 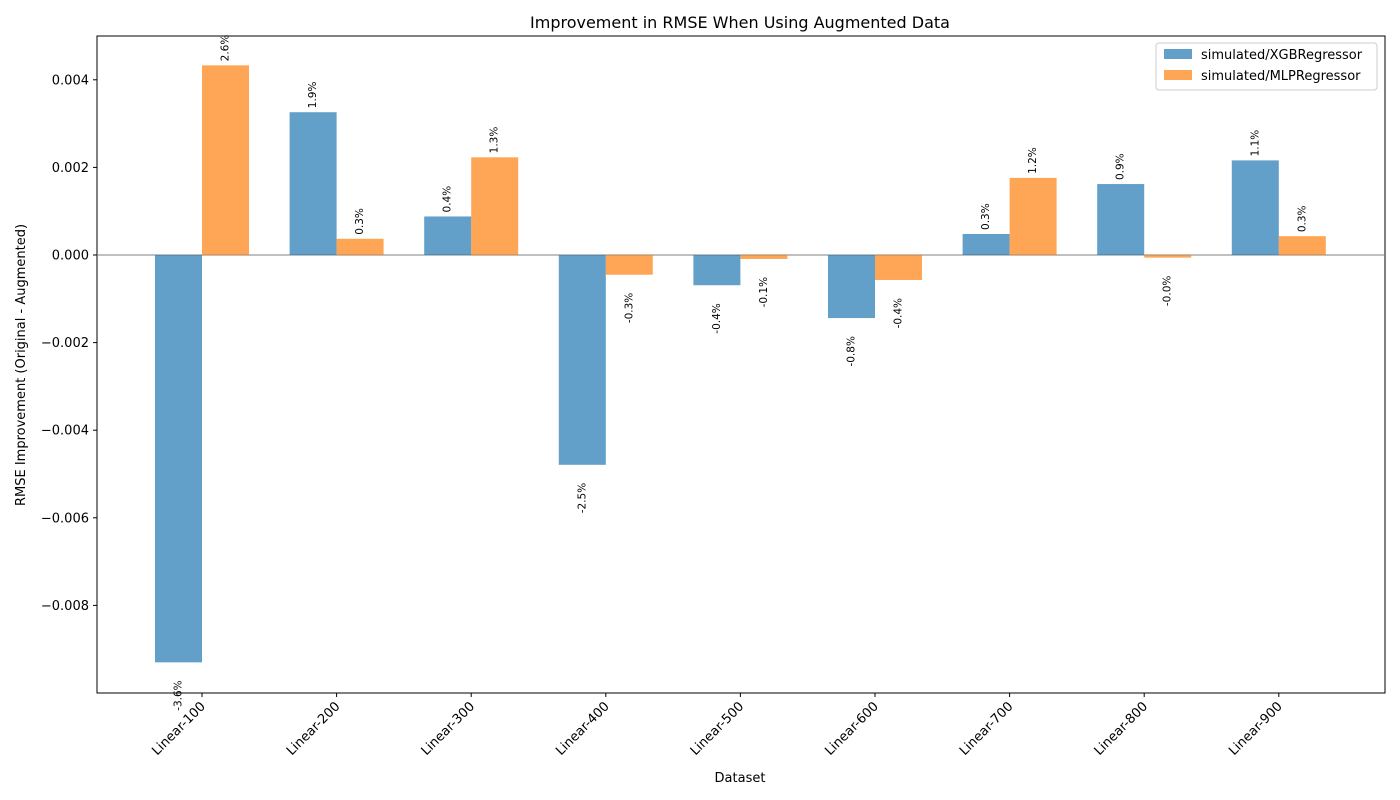 What do you see at coordinates (1255, 728) in the screenshot?
I see `x-tick-label: Linear-900` at bounding box center [1255, 728].